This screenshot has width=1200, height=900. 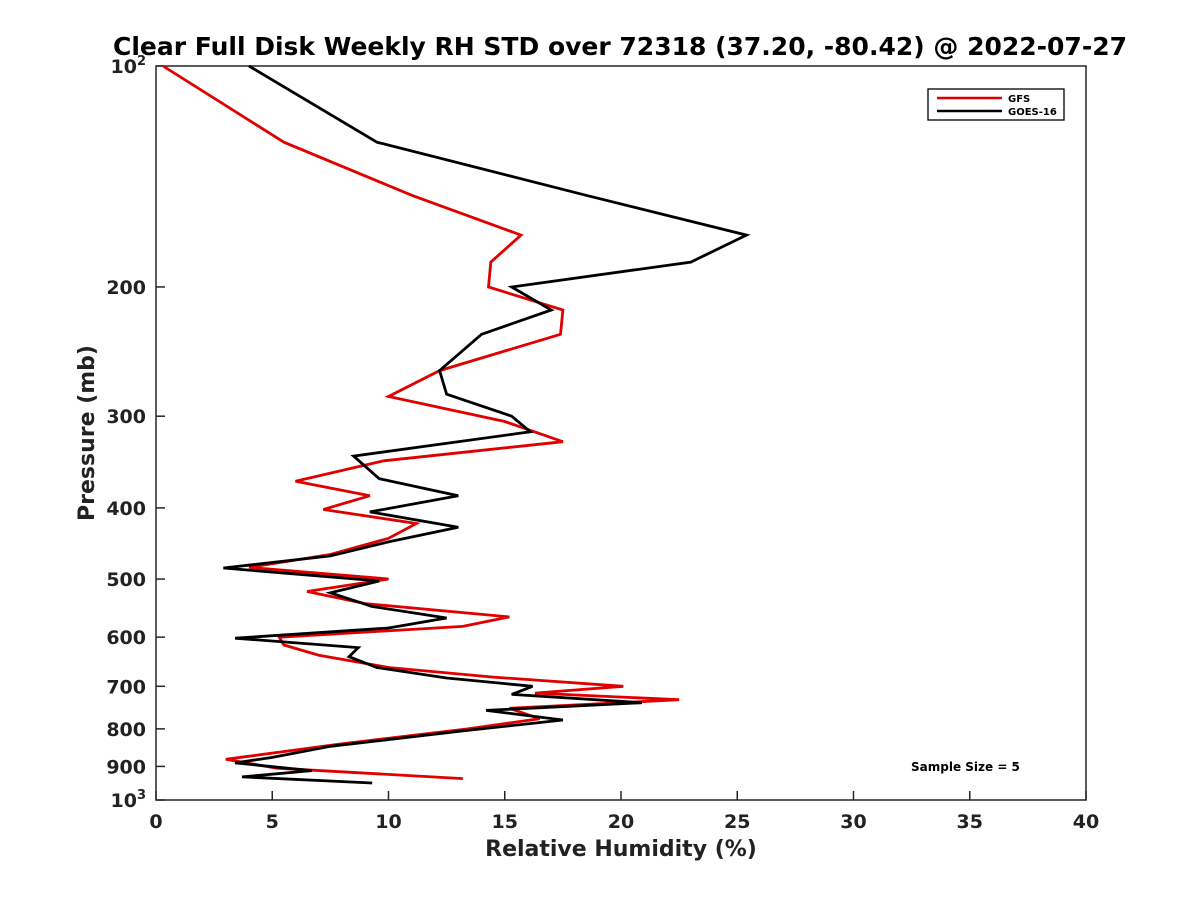 I want to click on y-tick-exponent: 3, so click(x=141, y=795).